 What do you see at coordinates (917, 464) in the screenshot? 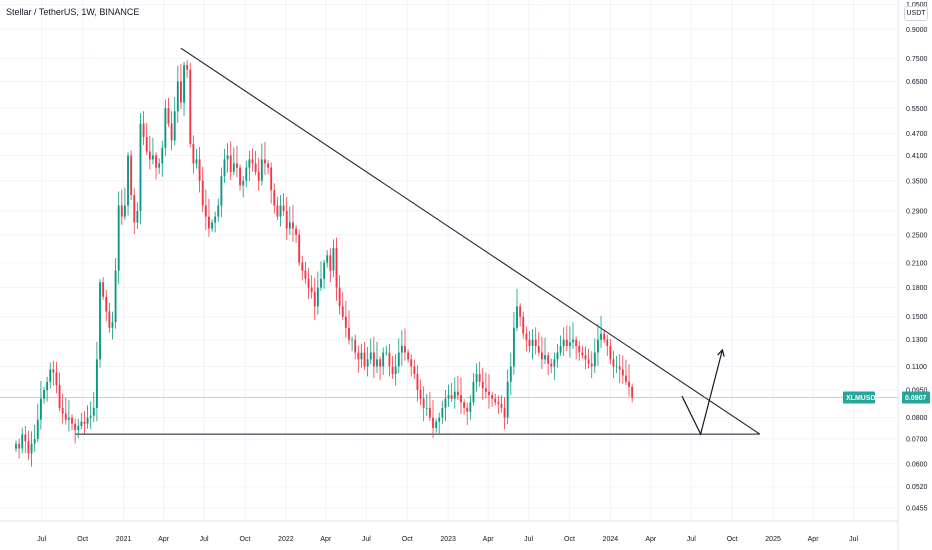
I see `price-tick-label: 0.0600` at bounding box center [917, 464].